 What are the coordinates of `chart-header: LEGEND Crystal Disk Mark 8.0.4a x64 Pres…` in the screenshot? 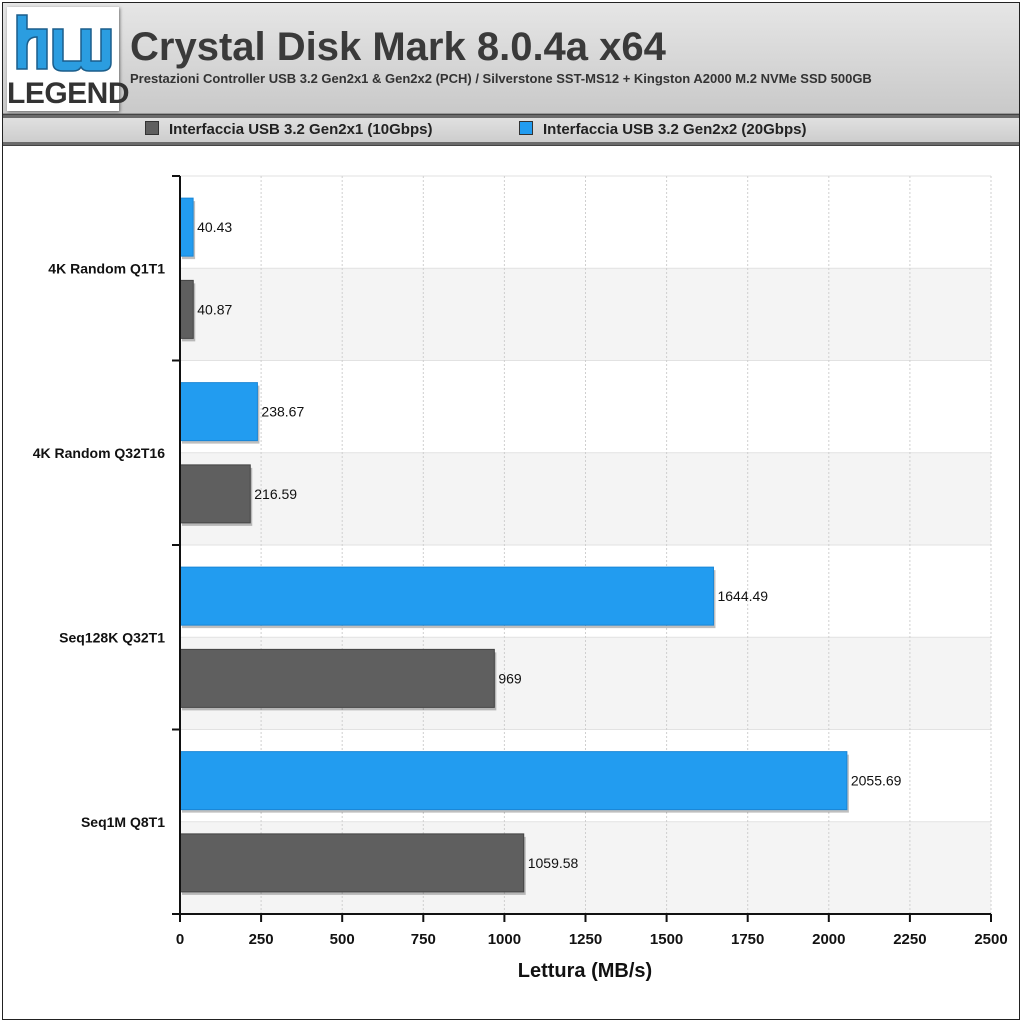 It's located at (511, 58).